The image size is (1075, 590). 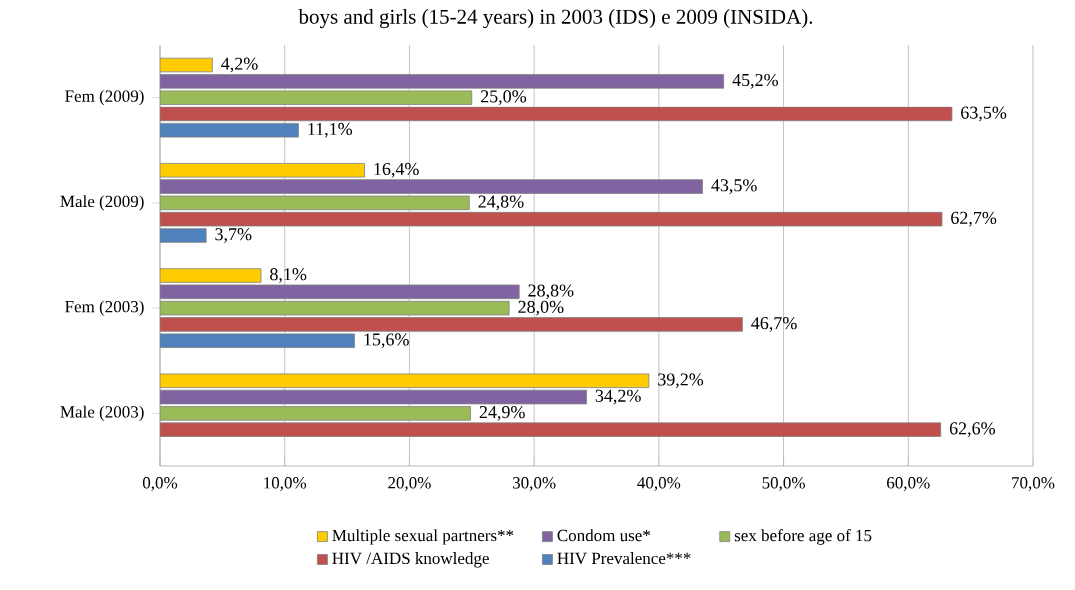 What do you see at coordinates (501, 203) in the screenshot?
I see `data-label: 24,8%` at bounding box center [501, 203].